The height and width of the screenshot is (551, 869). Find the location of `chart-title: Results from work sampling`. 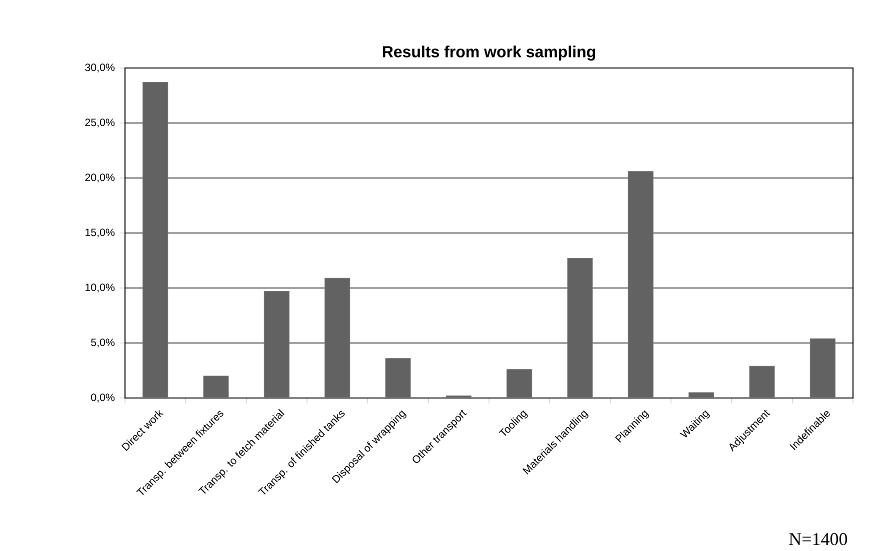

chart-title: Results from work sampling is located at coordinates (489, 53).